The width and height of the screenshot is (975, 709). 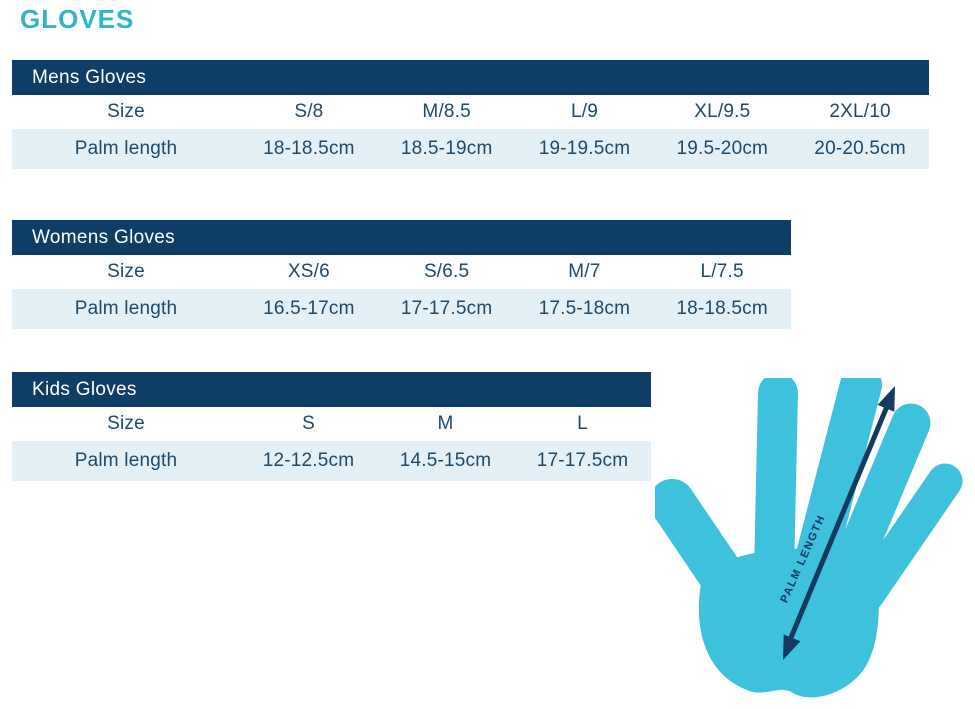 I want to click on hand-palm, so click(x=788, y=623).